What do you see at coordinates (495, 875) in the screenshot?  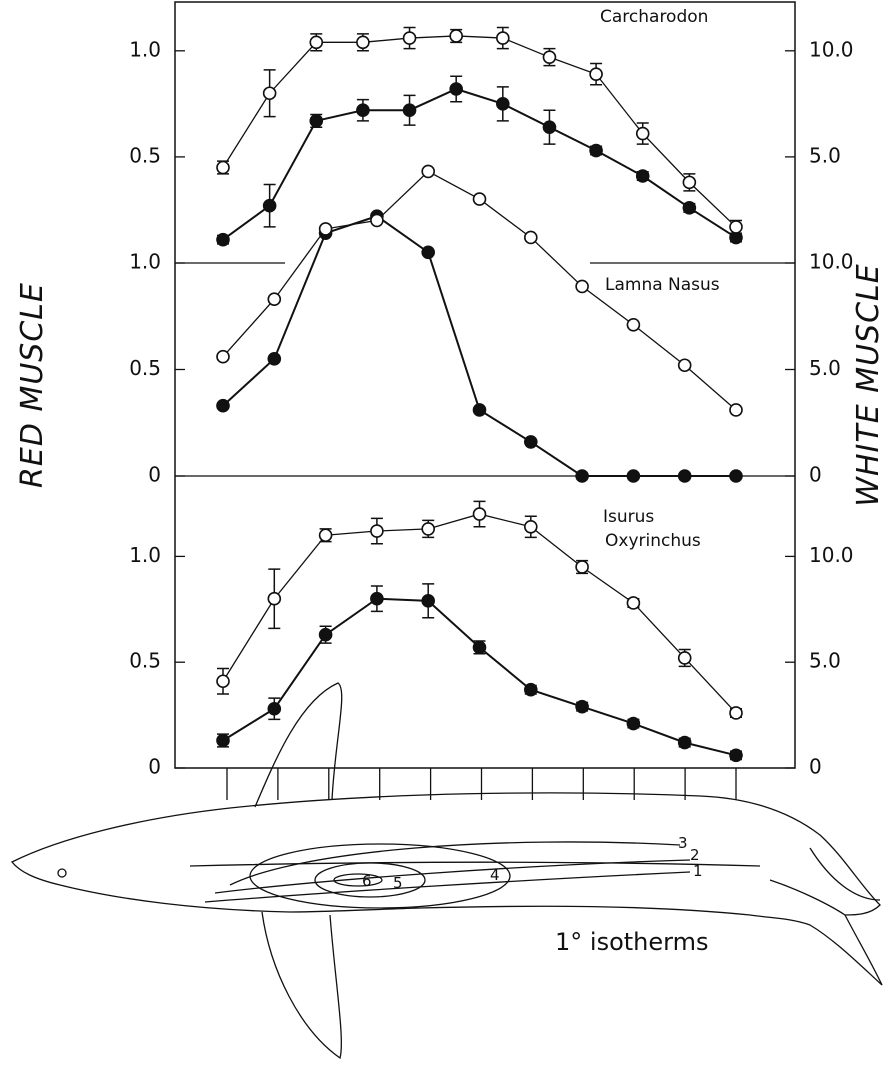 I see `isotherm-label: 4` at bounding box center [495, 875].